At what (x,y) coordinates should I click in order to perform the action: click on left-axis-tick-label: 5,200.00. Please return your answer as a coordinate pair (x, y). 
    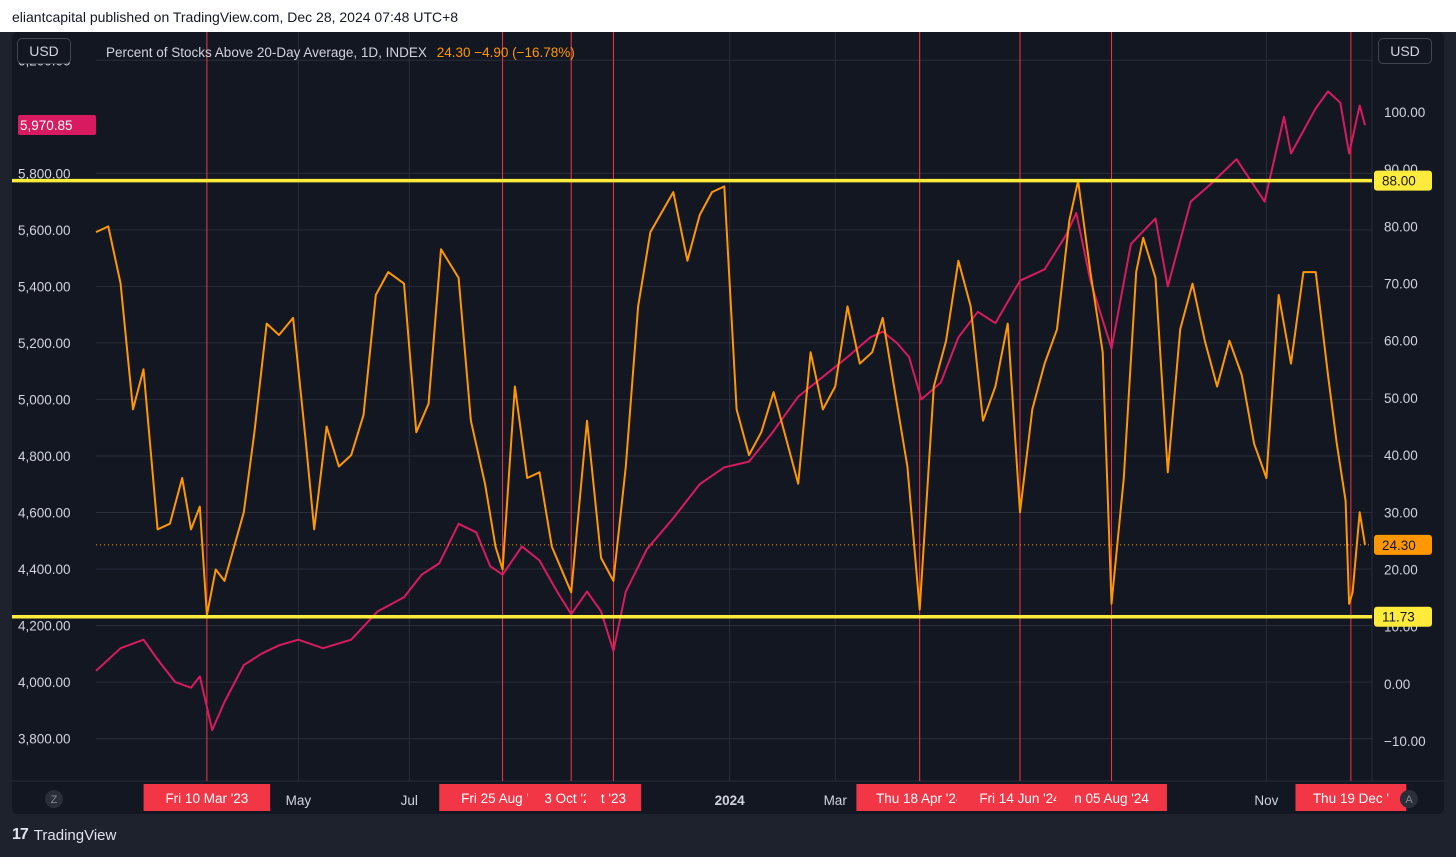
    Looking at the image, I should click on (44, 343).